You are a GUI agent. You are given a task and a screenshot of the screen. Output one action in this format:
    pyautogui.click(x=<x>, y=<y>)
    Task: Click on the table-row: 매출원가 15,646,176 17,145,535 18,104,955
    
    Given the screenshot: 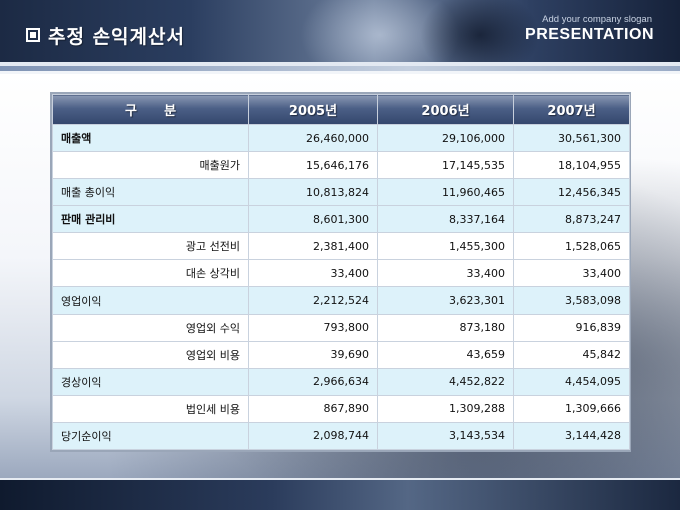 What is the action you would take?
    pyautogui.click(x=341, y=165)
    